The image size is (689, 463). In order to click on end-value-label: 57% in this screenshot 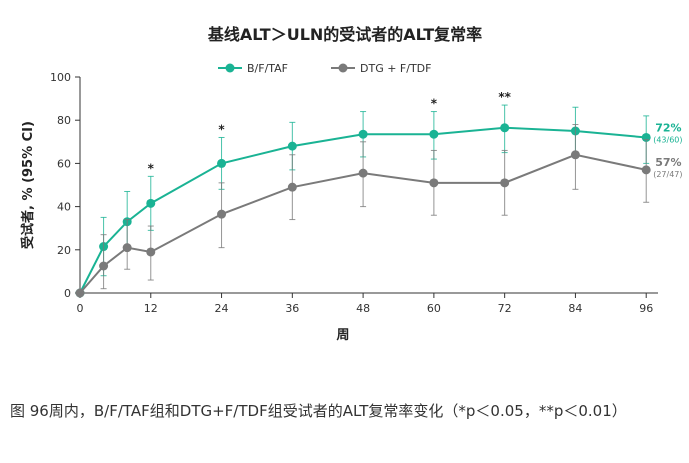, I will do `click(668, 162)`.